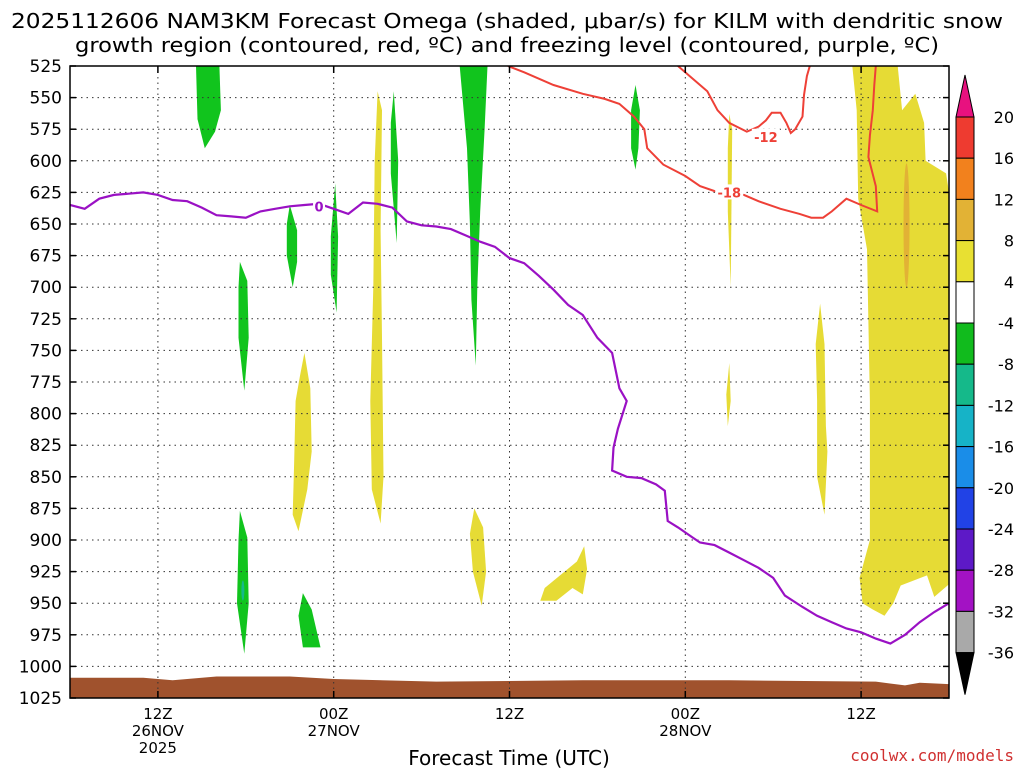 The image size is (1024, 768). Describe the element at coordinates (46, 67) in the screenshot. I see `pressure-tick-label: 525` at that location.